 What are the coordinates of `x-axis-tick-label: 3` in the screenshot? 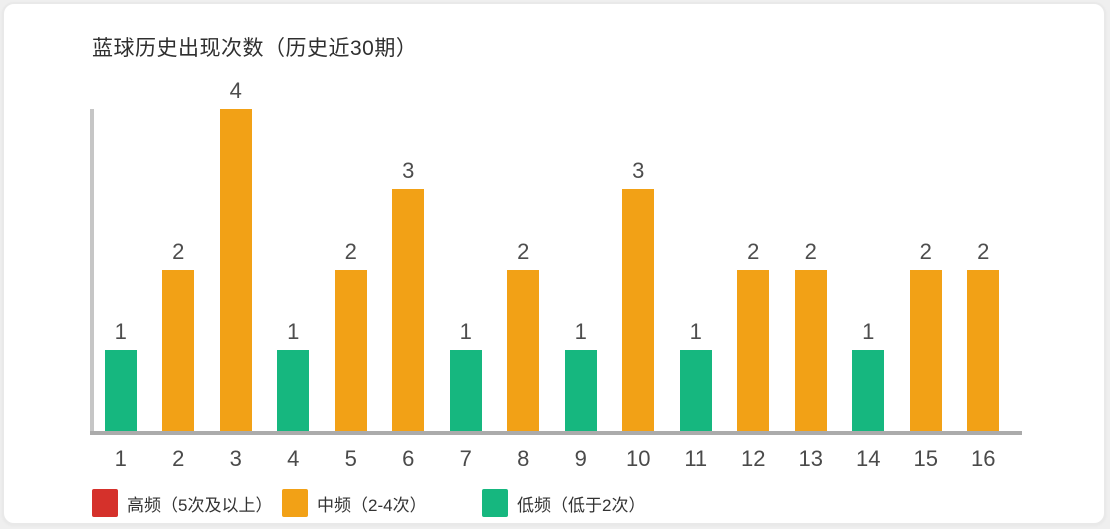 It's located at (235, 458).